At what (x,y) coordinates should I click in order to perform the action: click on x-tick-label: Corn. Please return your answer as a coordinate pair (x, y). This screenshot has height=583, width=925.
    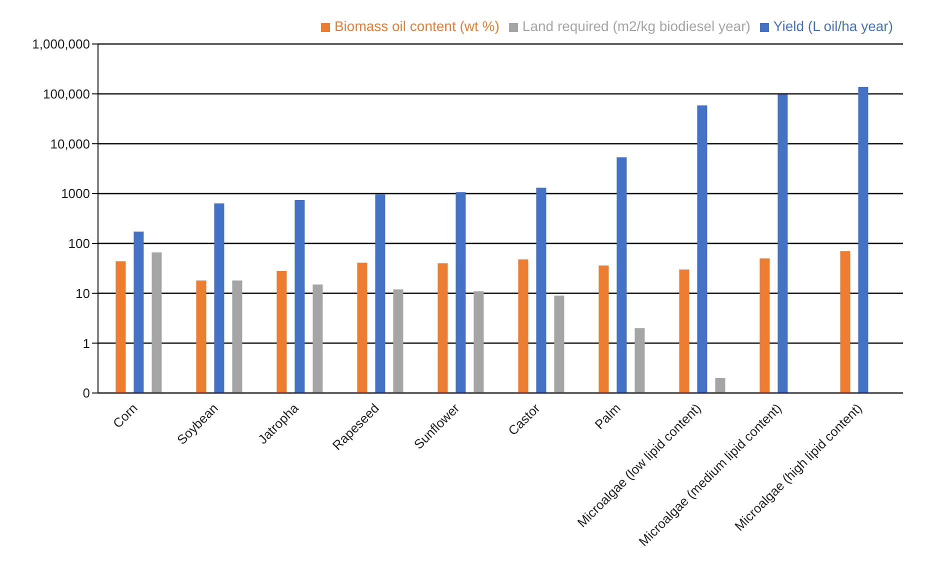
    Looking at the image, I should click on (125, 416).